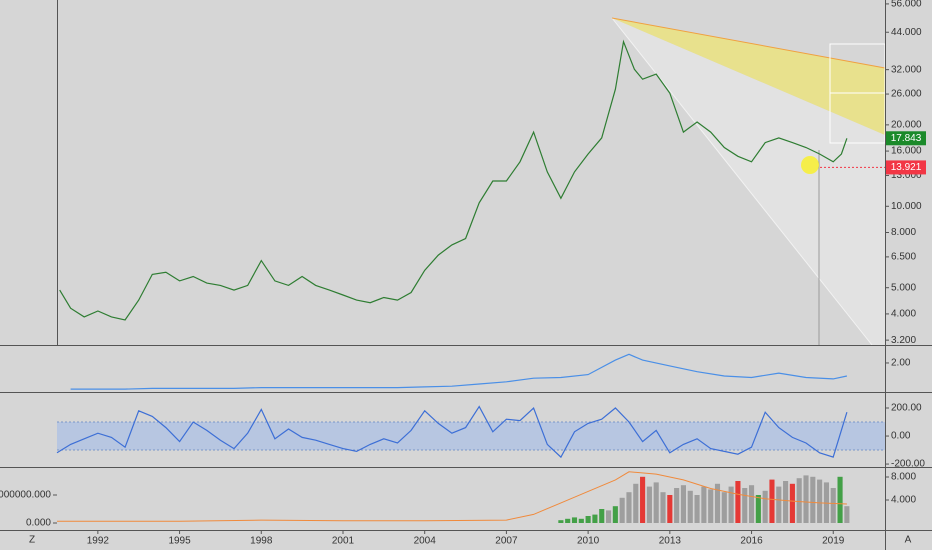 This screenshot has height=550, width=932. Describe the element at coordinates (833, 541) in the screenshot. I see `x-tick-label: 2019` at that location.